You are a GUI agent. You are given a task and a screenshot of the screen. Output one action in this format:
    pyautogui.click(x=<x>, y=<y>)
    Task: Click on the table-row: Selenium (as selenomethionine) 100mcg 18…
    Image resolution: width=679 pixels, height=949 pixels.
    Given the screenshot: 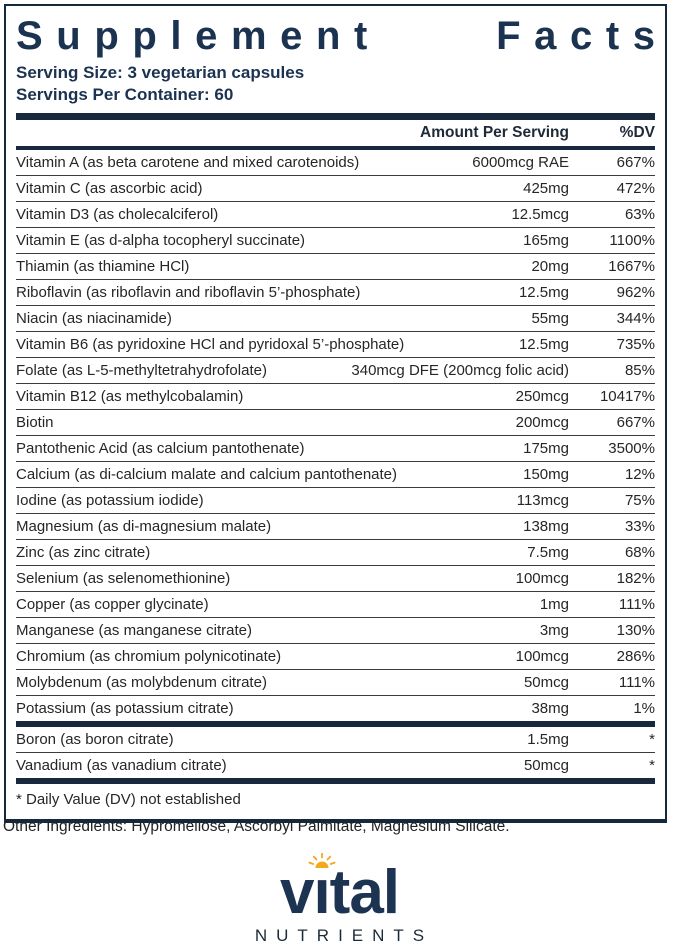 What is the action you would take?
    pyautogui.click(x=335, y=579)
    